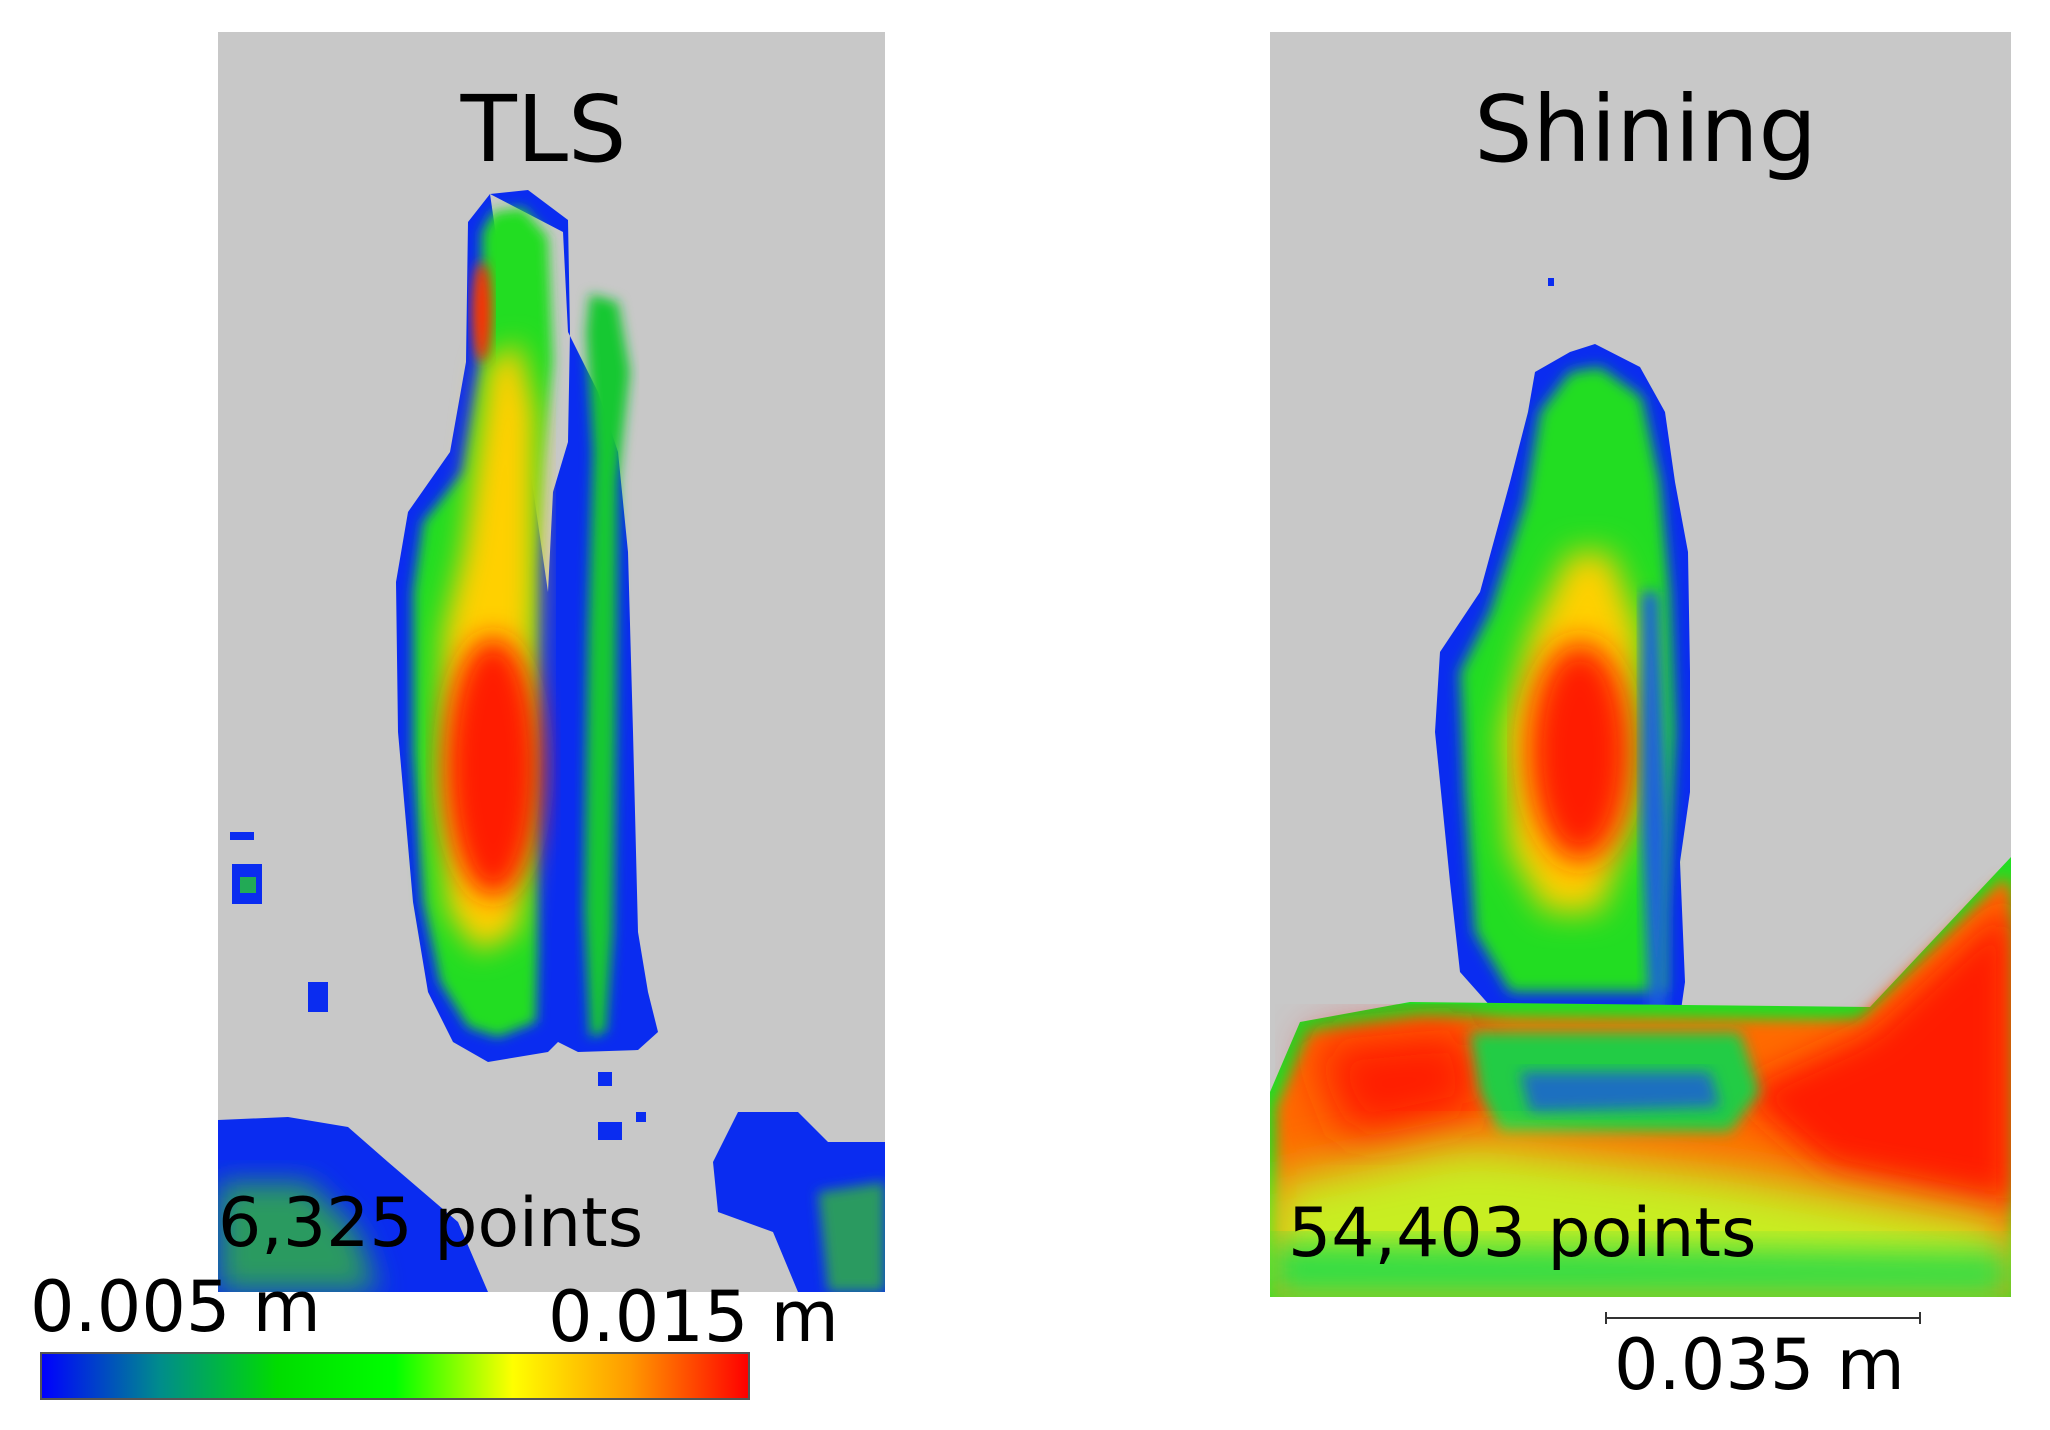 The height and width of the screenshot is (1430, 2050). I want to click on tls-title: TLS, so click(543, 129).